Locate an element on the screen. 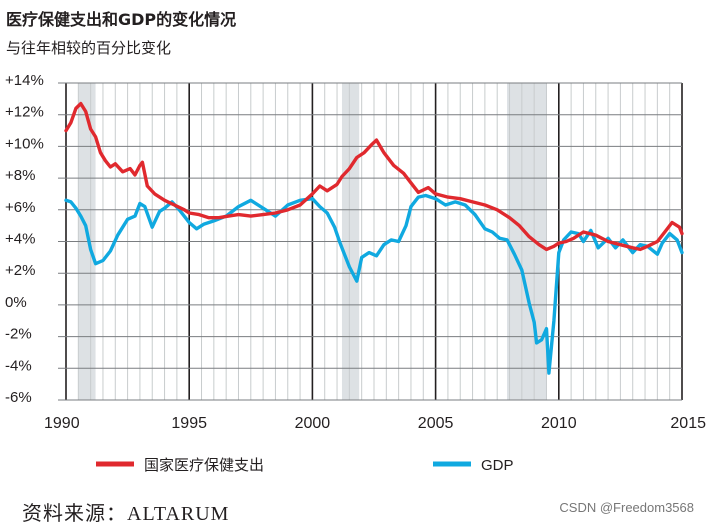  y-tick-label: +8% is located at coordinates (20, 175).